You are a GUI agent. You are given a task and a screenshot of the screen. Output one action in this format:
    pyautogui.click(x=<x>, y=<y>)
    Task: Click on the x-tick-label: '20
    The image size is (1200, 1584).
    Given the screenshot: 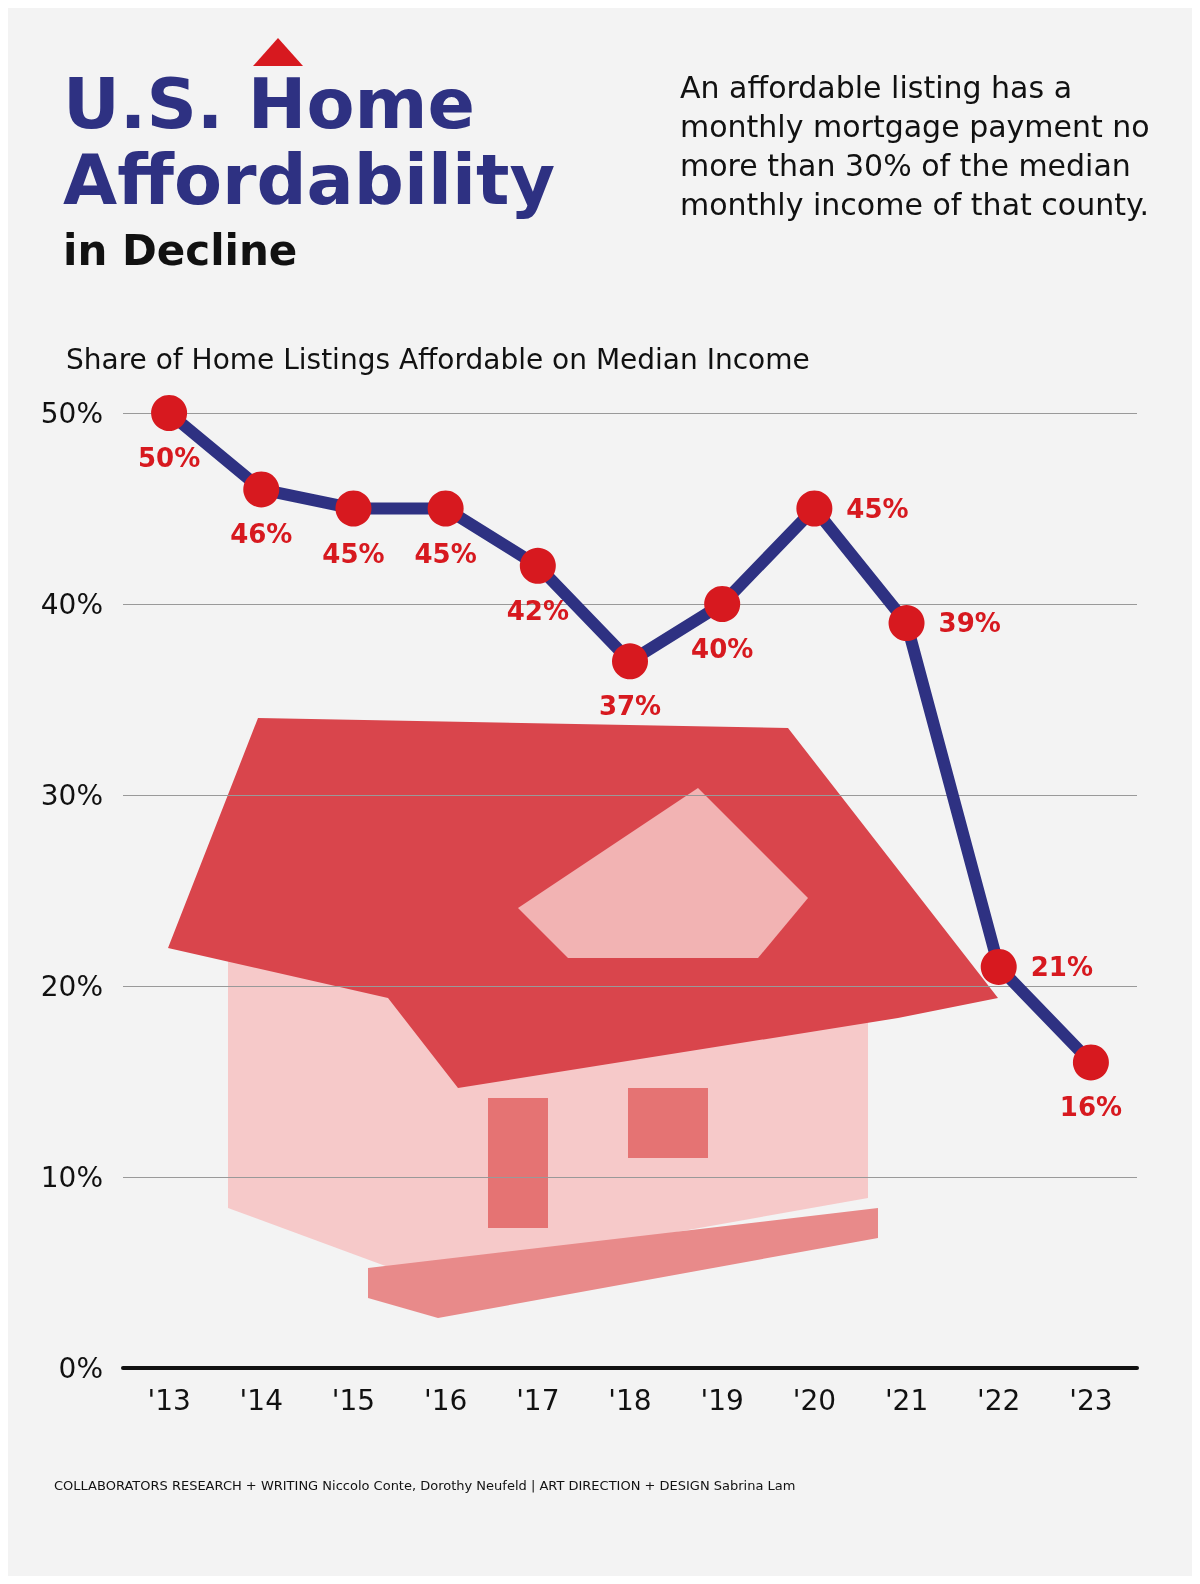 What is the action you would take?
    pyautogui.click(x=814, y=1400)
    